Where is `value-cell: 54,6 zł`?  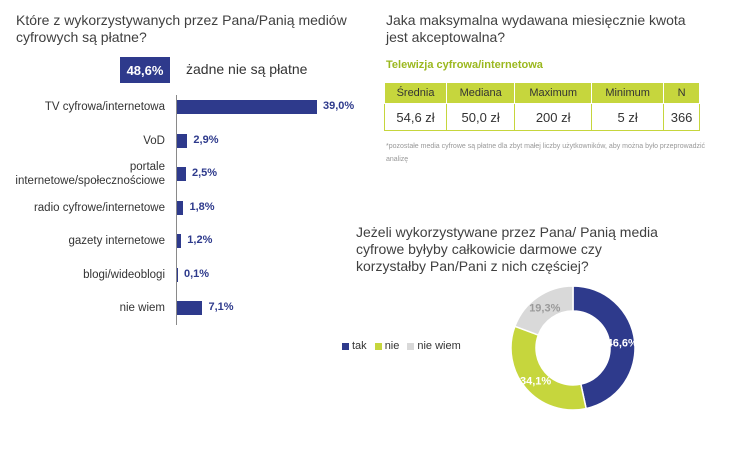 value-cell: 54,6 zł is located at coordinates (415, 117).